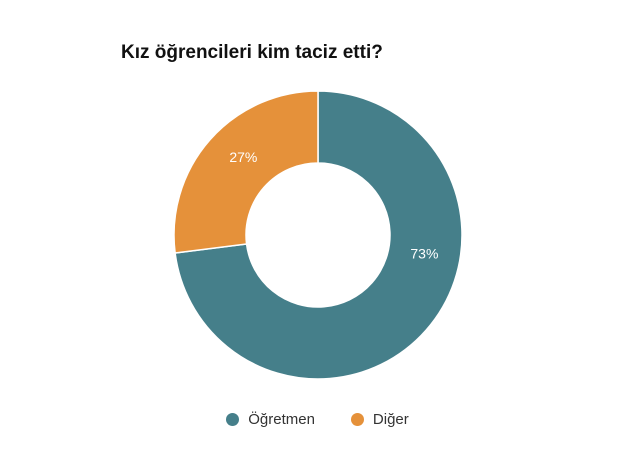  Describe the element at coordinates (357, 419) in the screenshot. I see `legend-swatch-diger` at that location.